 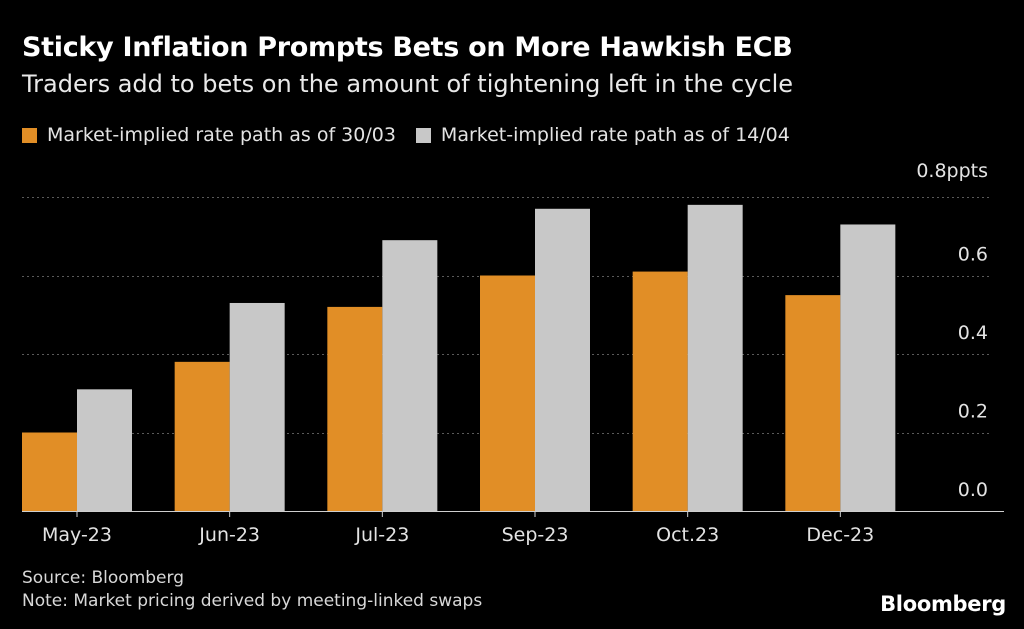 I want to click on x-tick-label: May-23, so click(x=77, y=535).